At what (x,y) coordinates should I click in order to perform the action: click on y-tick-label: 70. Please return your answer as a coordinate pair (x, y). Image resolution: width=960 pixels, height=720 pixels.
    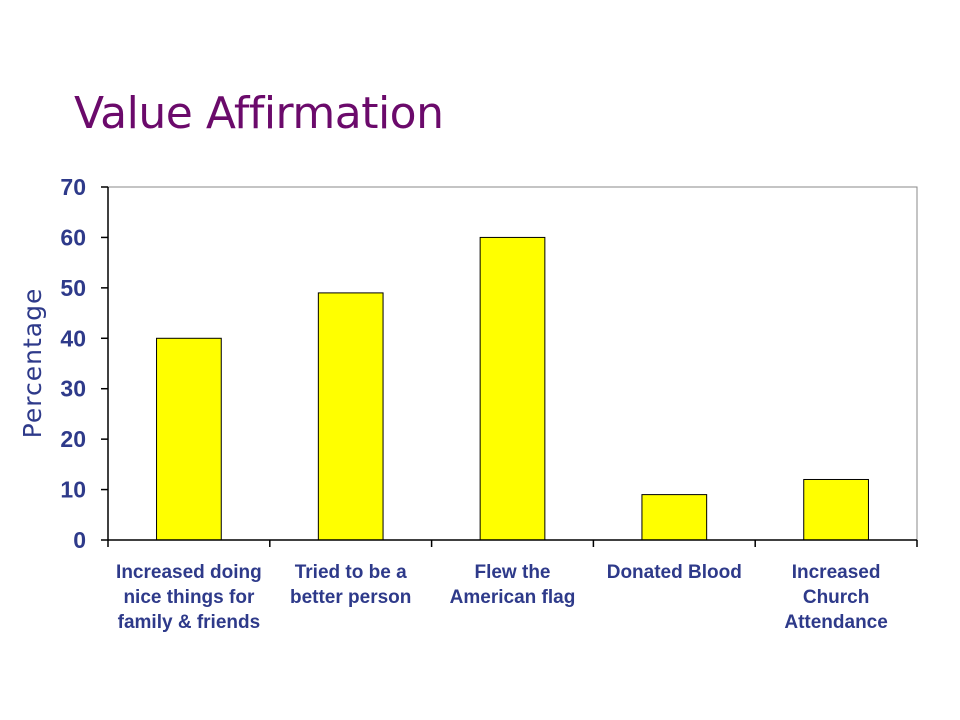
    Looking at the image, I should click on (73, 187).